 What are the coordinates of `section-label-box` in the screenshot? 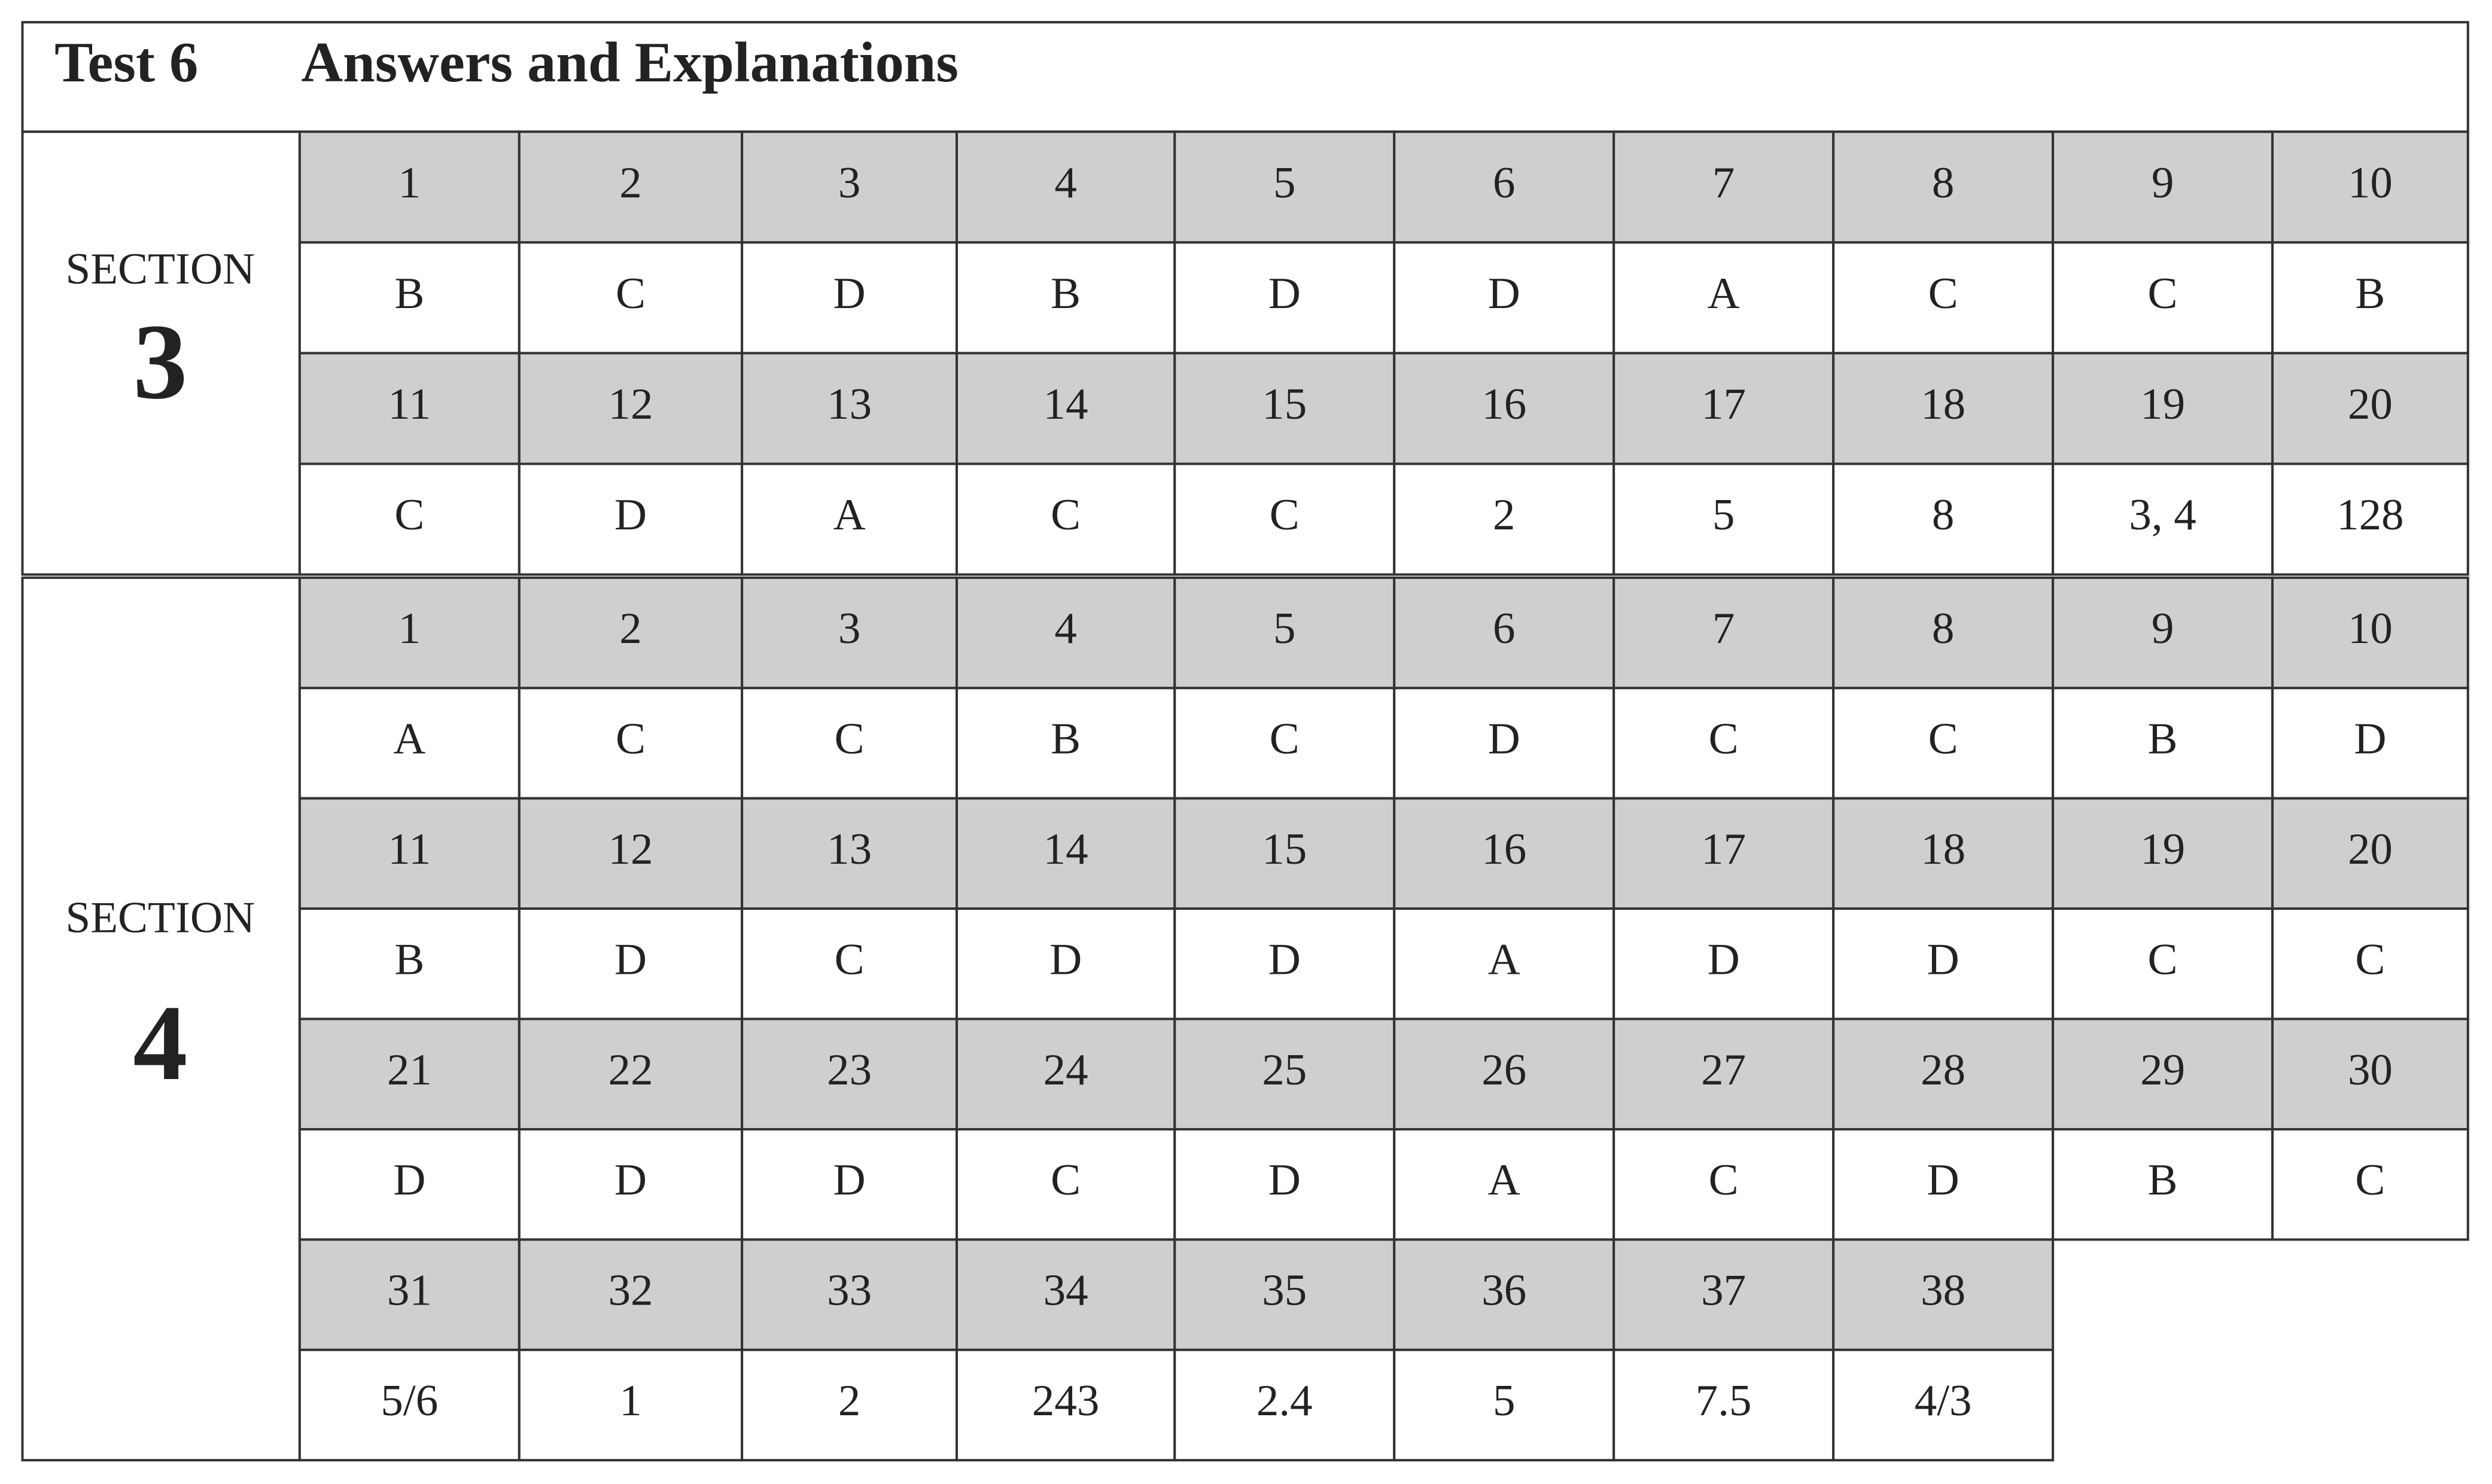 It's located at (161, 353).